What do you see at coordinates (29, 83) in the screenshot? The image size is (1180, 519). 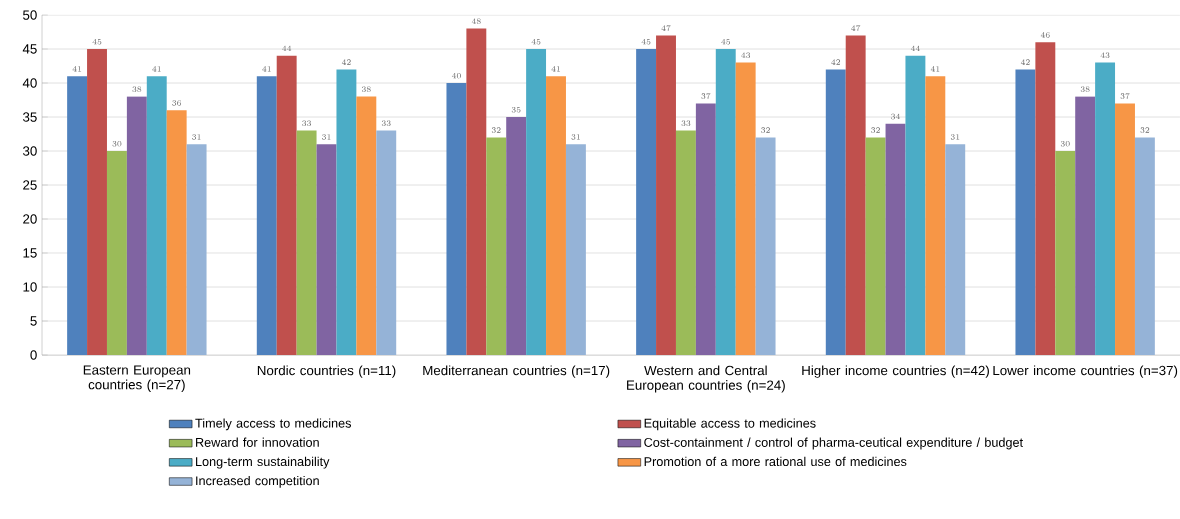 I see `y-tick-label: 40` at bounding box center [29, 83].